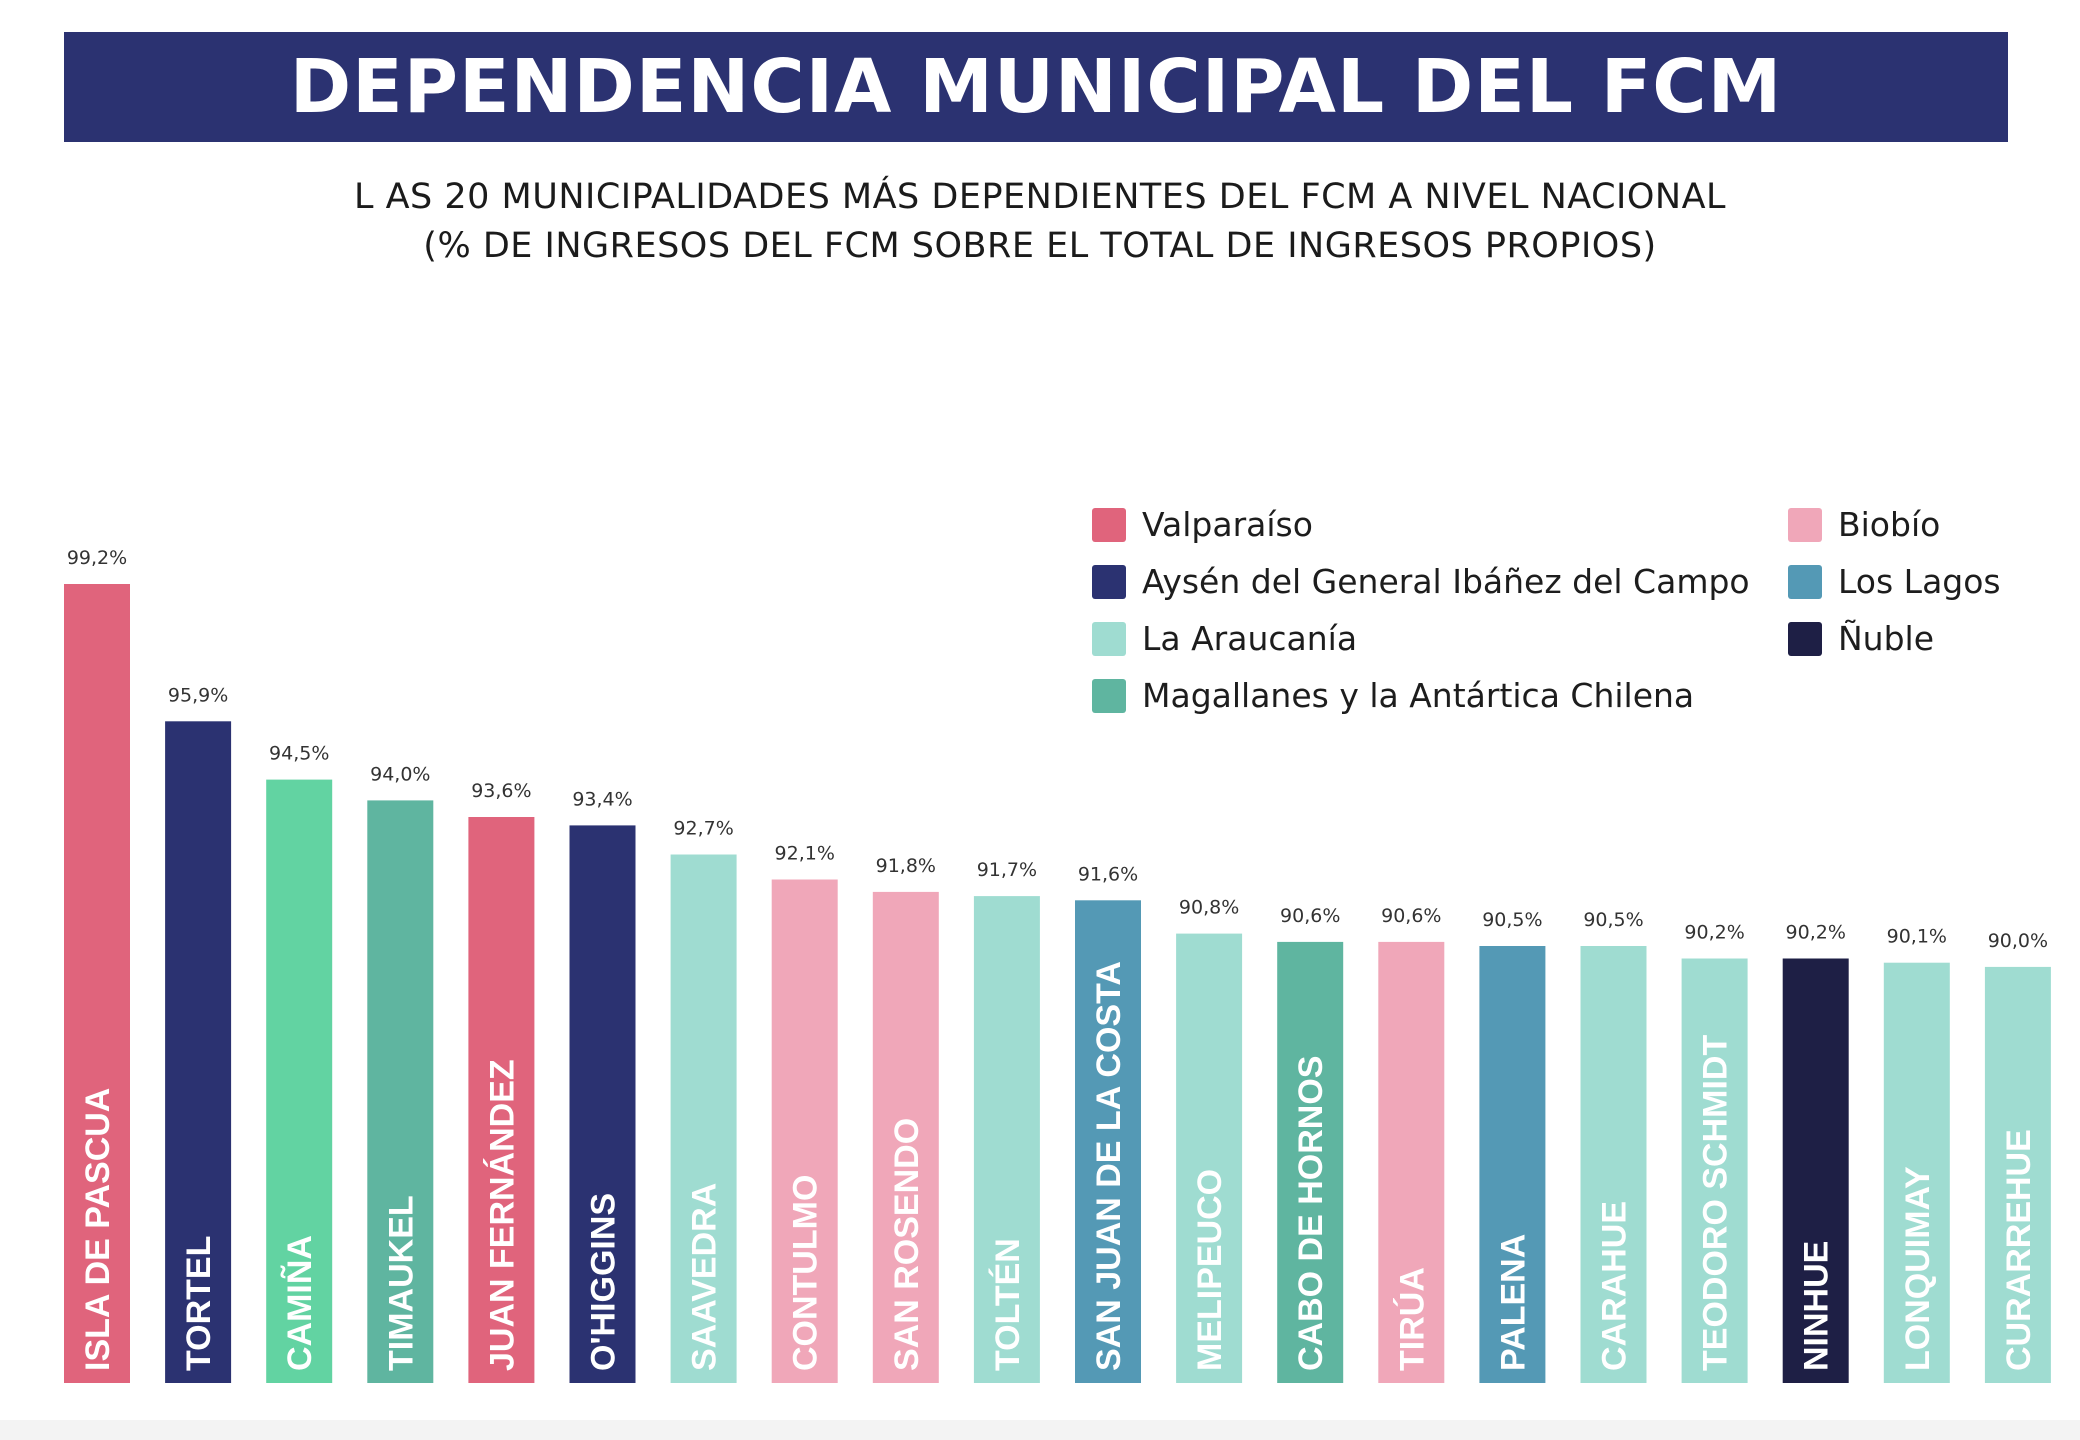  I want to click on category-label-15: CARAHUE, so click(1615, 1286).